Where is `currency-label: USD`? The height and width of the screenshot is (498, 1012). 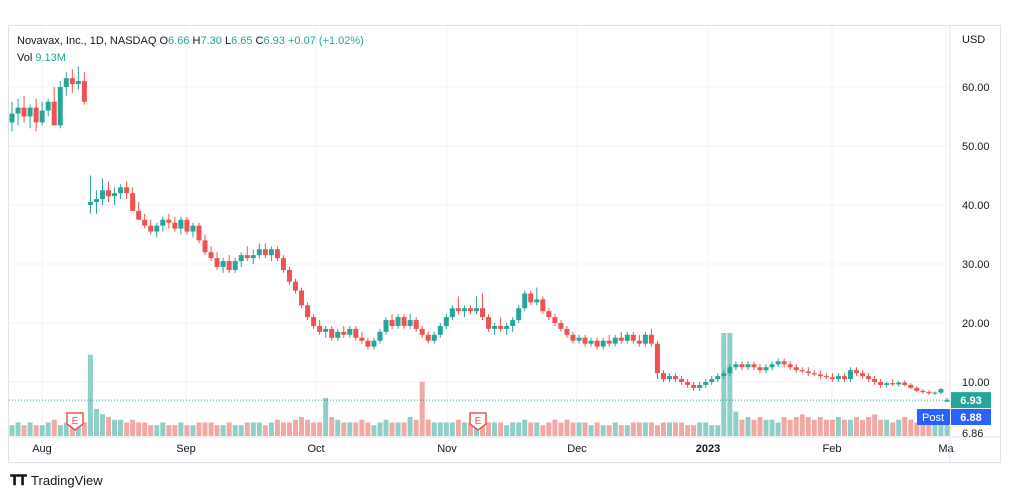
currency-label: USD is located at coordinates (974, 40).